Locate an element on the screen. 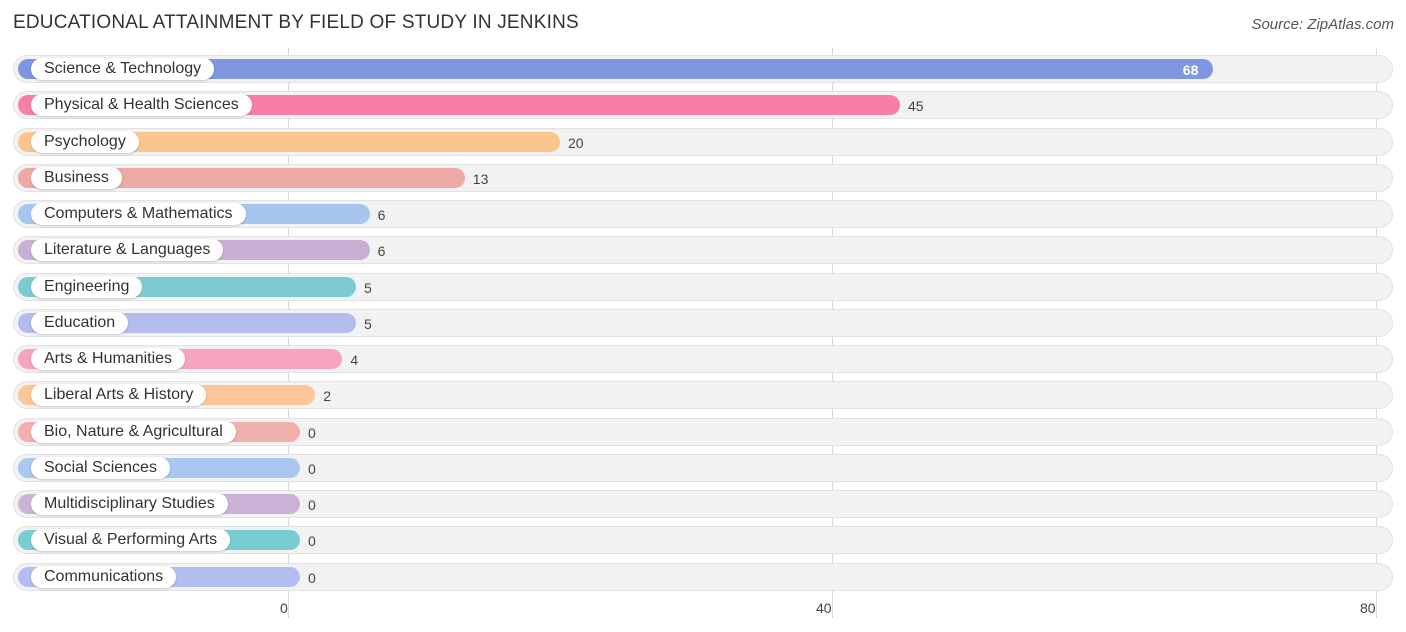 Image resolution: width=1406 pixels, height=632 pixels. category-label: Multidisciplinary Studies is located at coordinates (129, 504).